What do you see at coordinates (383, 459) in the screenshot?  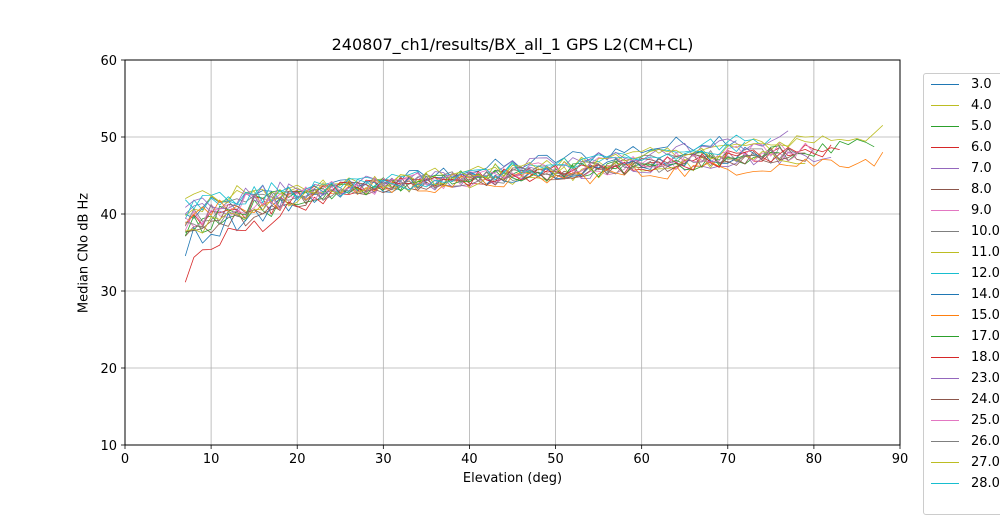 I see `x-tick-label: 30` at bounding box center [383, 459].